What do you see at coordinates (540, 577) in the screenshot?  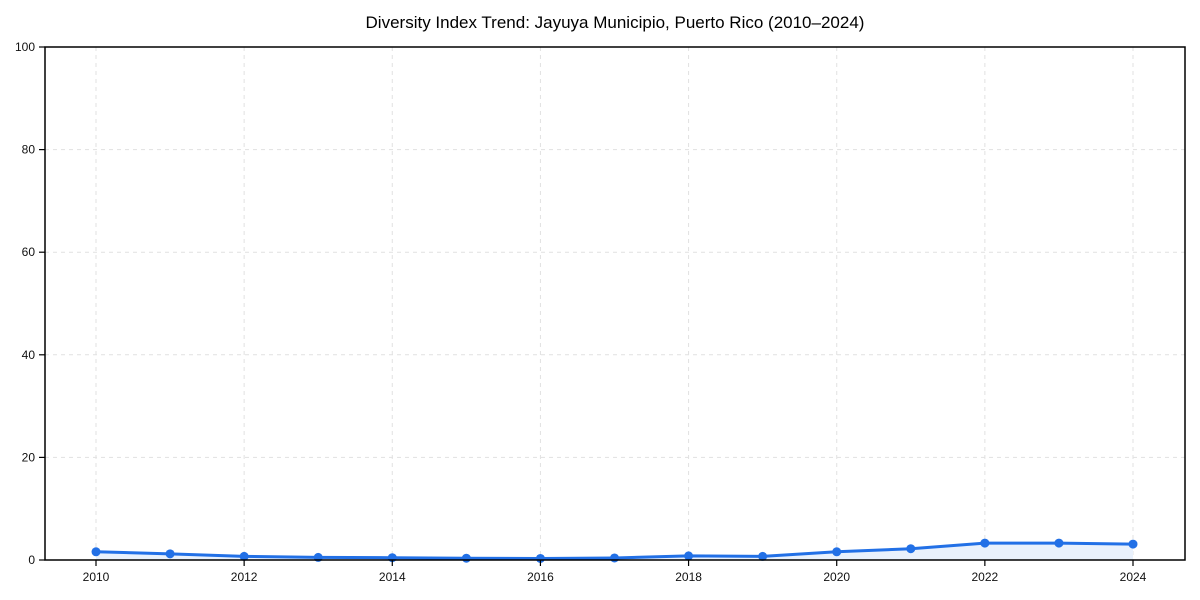 I see `x-tick-label: 2016` at bounding box center [540, 577].